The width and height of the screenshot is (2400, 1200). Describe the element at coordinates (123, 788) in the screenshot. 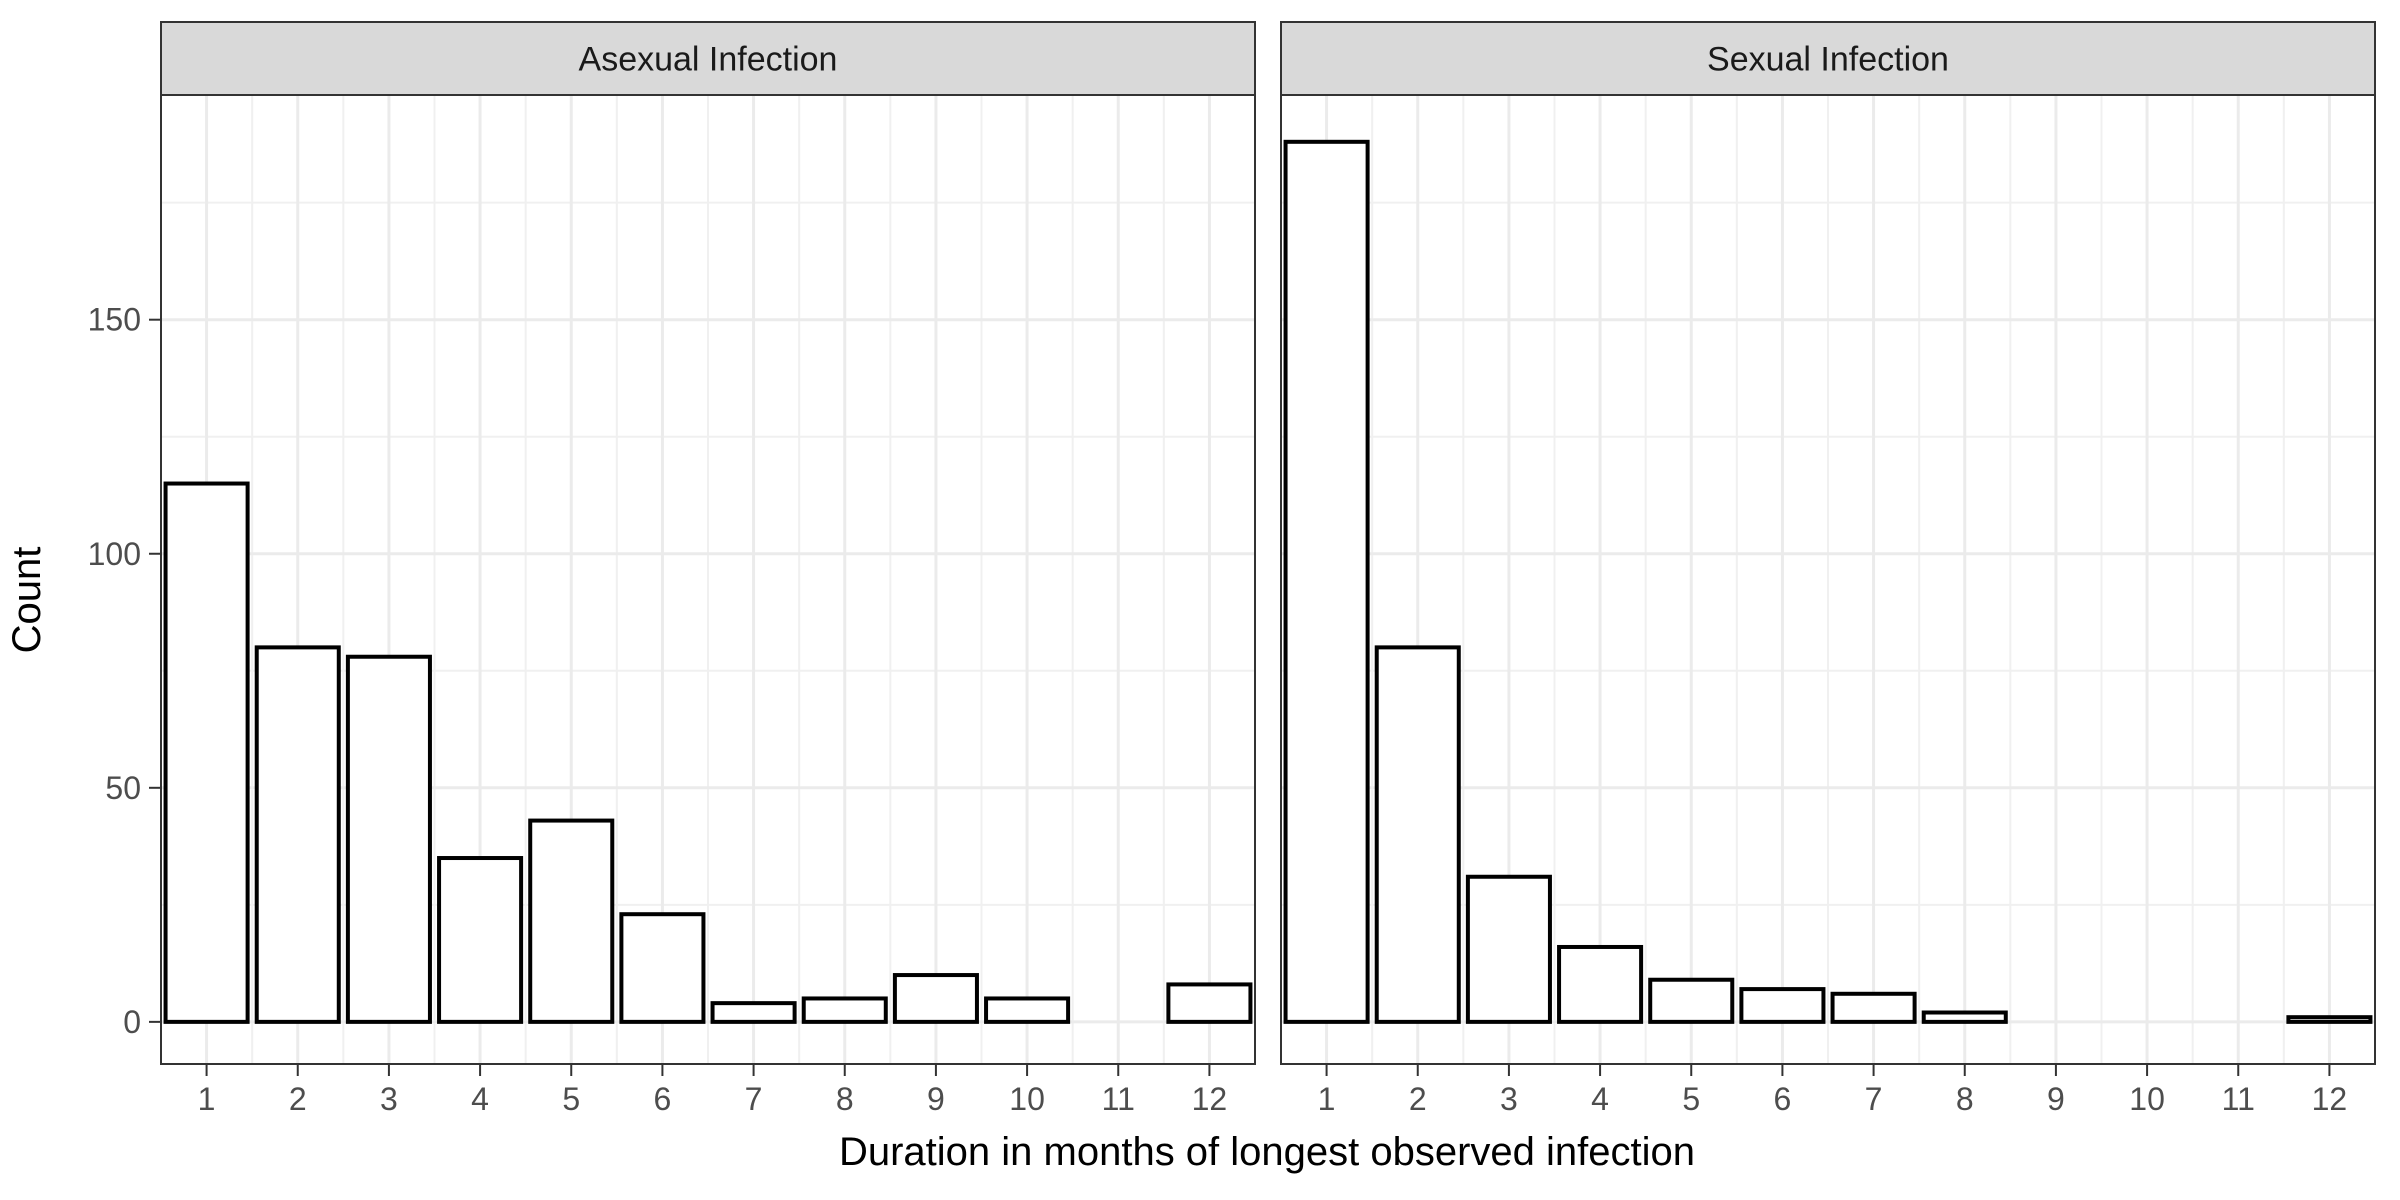

I see `y-tick-label: 50` at that location.